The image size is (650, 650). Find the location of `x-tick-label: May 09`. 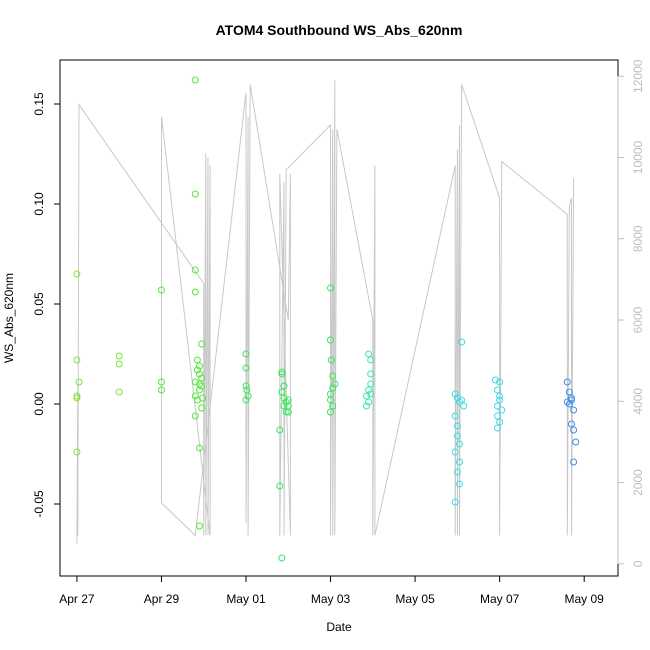

x-tick-label: May 09 is located at coordinates (585, 599).